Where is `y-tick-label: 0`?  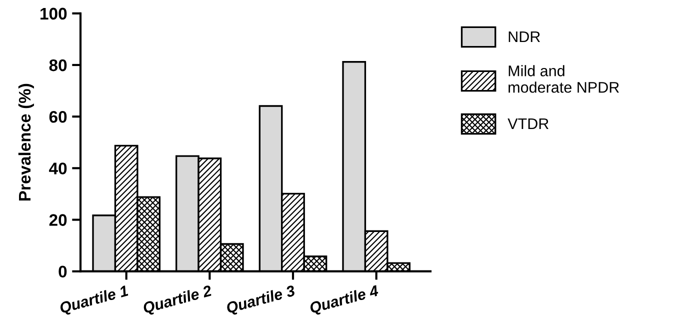
y-tick-label: 0 is located at coordinates (62, 272).